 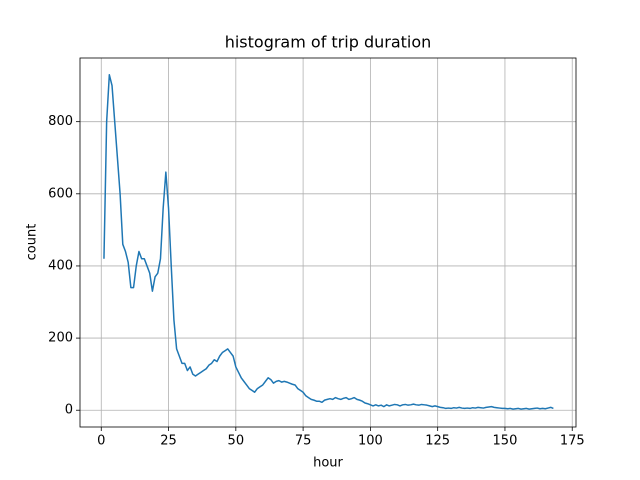 What do you see at coordinates (60, 121) in the screenshot?
I see `y-tick-label: 800` at bounding box center [60, 121].